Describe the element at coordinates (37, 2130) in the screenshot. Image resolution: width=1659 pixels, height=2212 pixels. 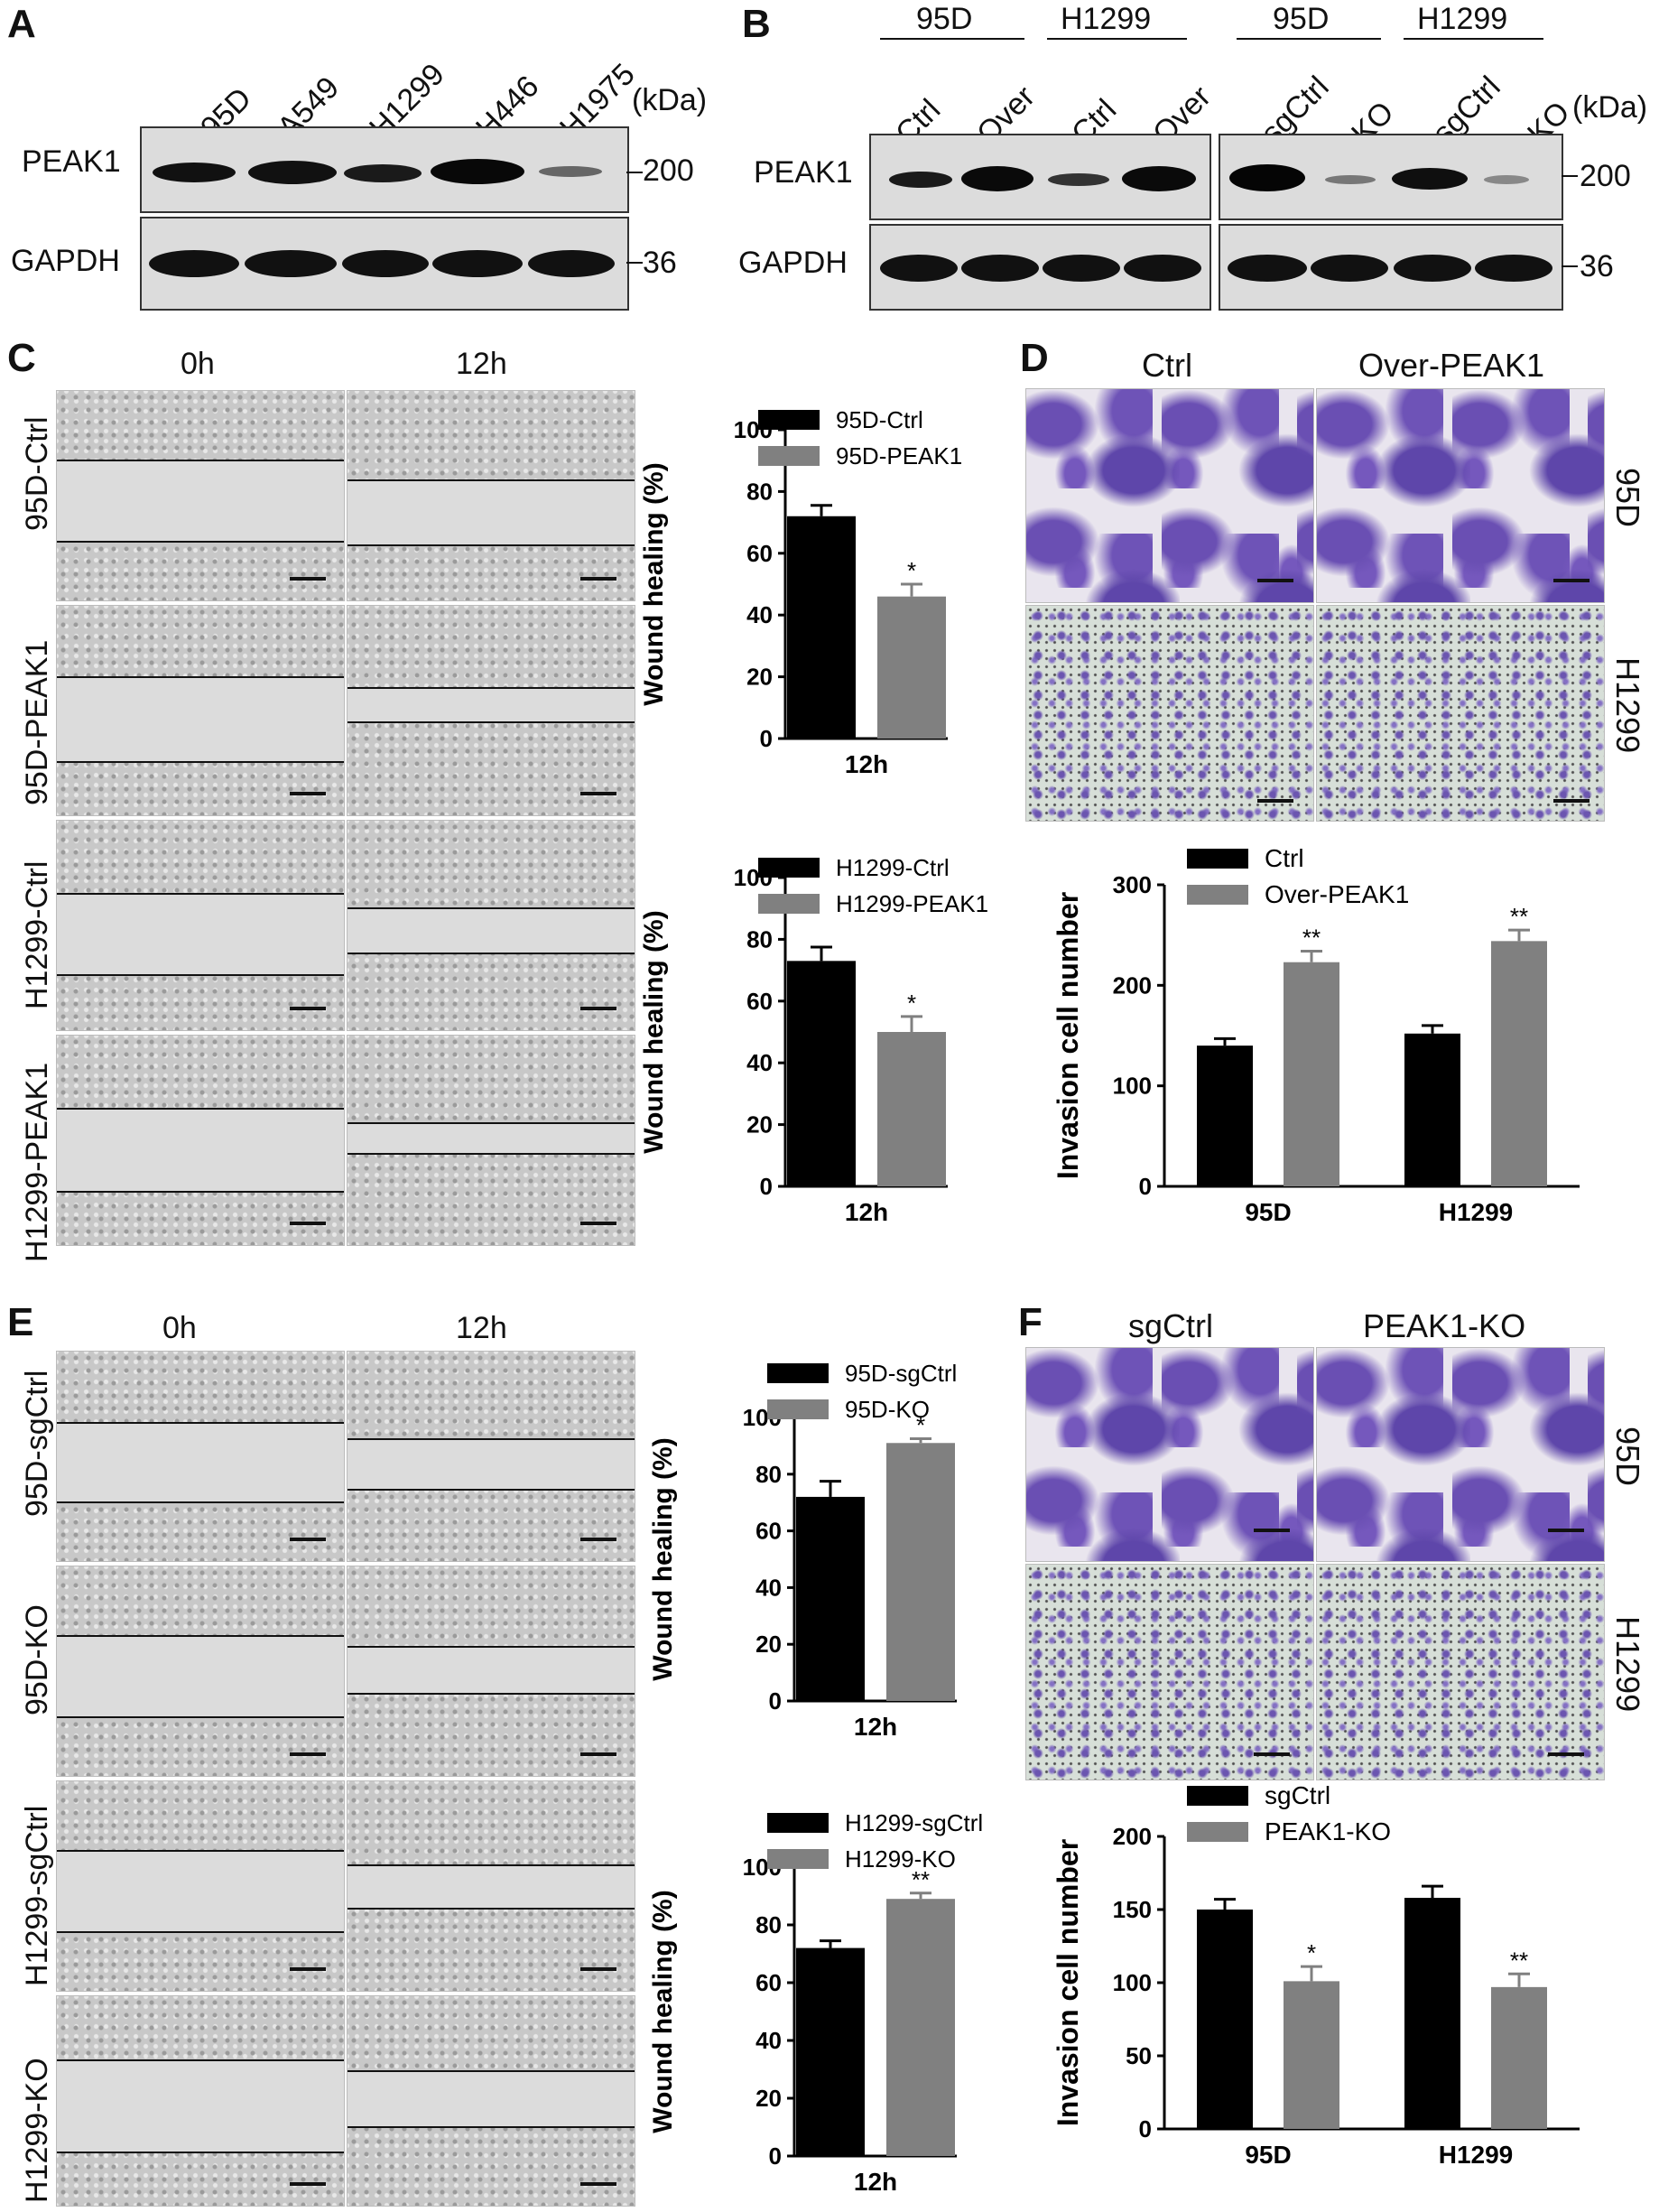
I see `row-label: H1299-KO` at that location.